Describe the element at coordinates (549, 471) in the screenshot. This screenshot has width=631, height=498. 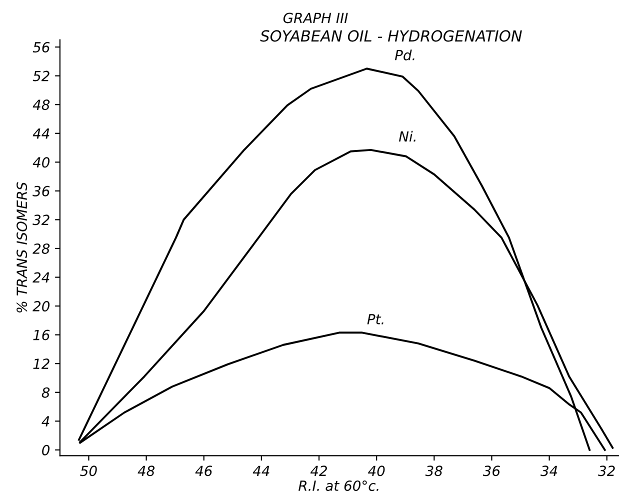
I see `x-tick-label: 34` at that location.